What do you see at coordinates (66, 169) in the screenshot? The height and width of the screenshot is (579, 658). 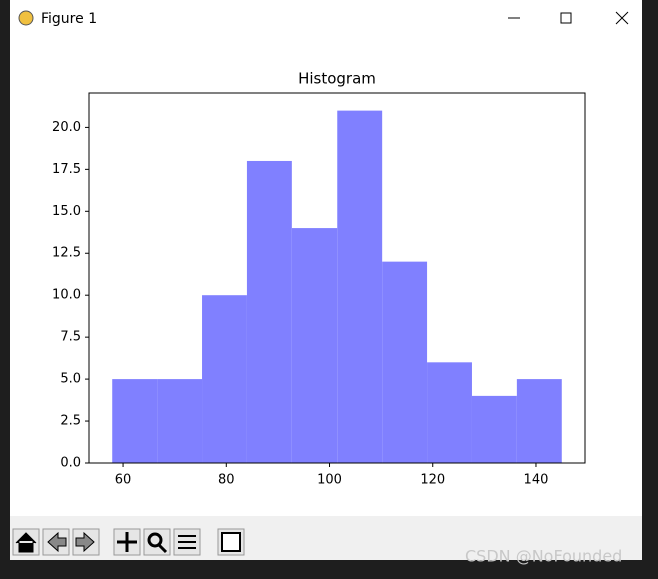 I see `y-tick-label: 17.5` at bounding box center [66, 169].